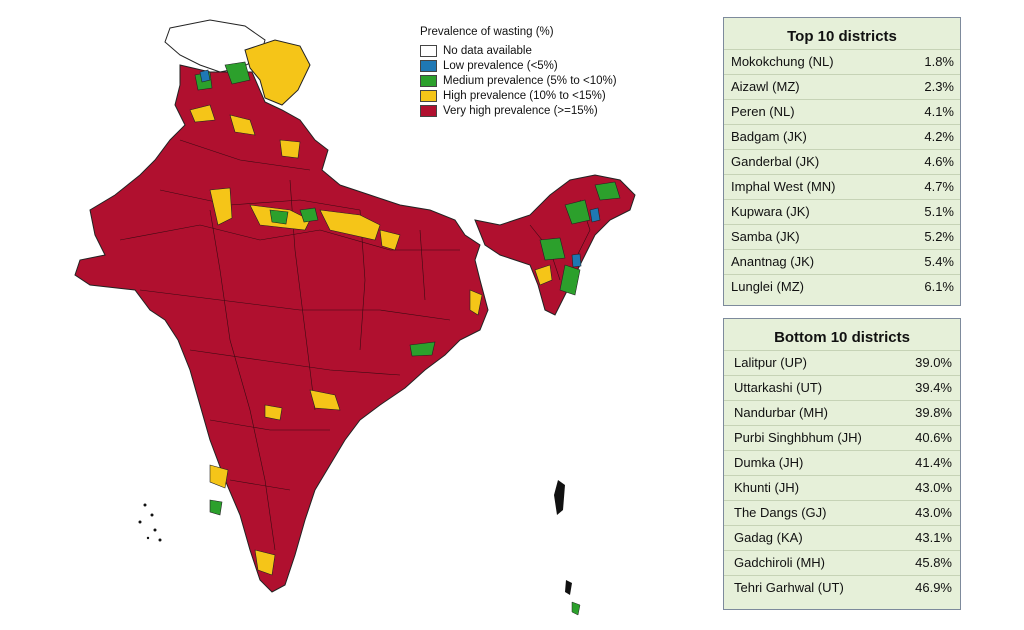 The image size is (1024, 630). I want to click on district-value: 5.1%, so click(939, 211).